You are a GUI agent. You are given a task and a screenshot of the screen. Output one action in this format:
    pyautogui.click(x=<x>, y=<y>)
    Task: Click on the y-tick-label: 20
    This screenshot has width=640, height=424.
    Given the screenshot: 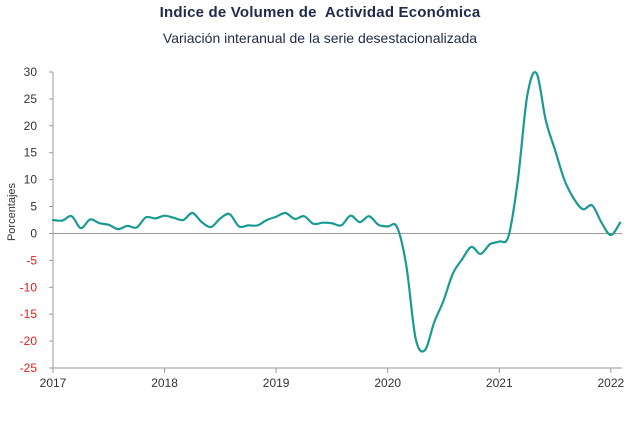 What is the action you would take?
    pyautogui.click(x=31, y=126)
    